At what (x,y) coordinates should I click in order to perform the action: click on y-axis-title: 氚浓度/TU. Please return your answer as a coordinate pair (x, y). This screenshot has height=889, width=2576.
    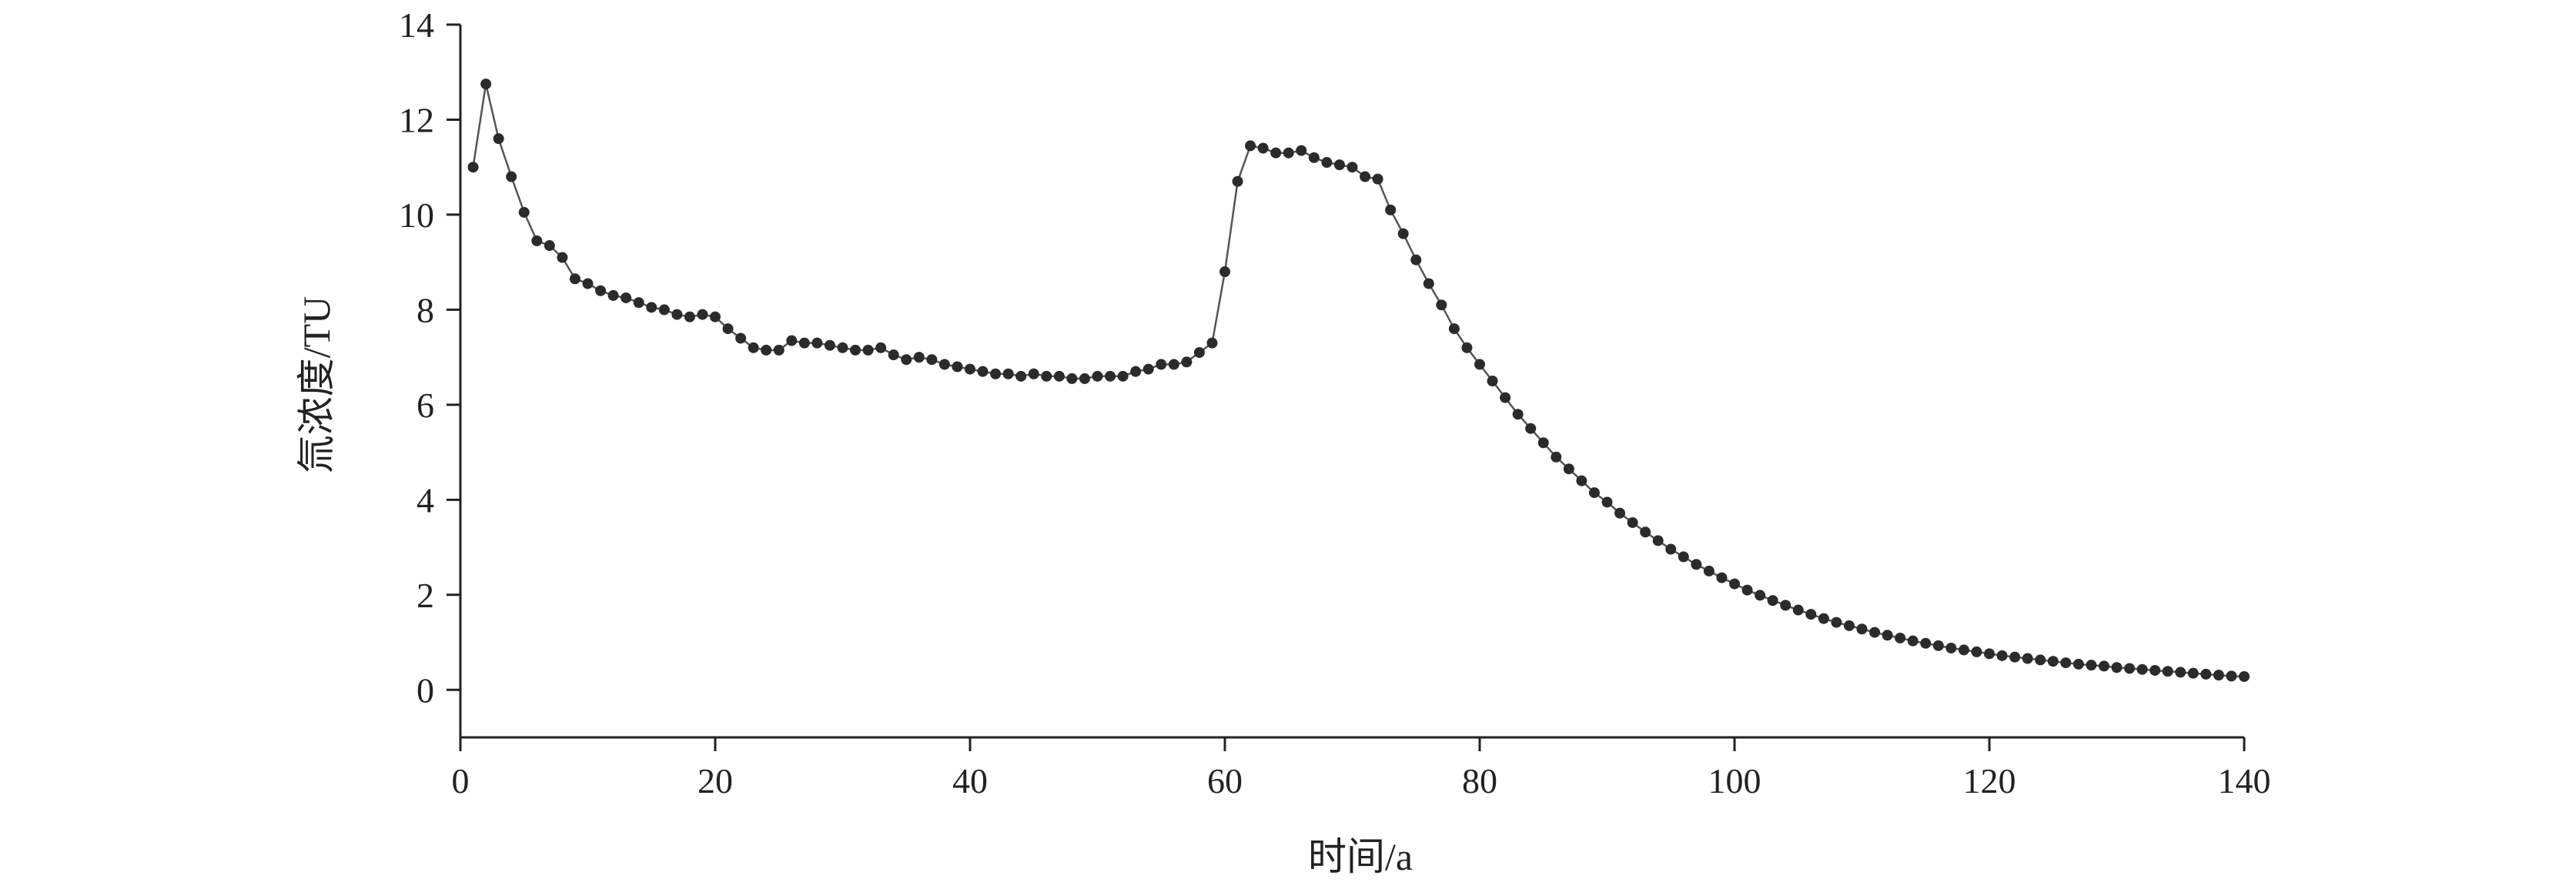
    Looking at the image, I should click on (317, 385).